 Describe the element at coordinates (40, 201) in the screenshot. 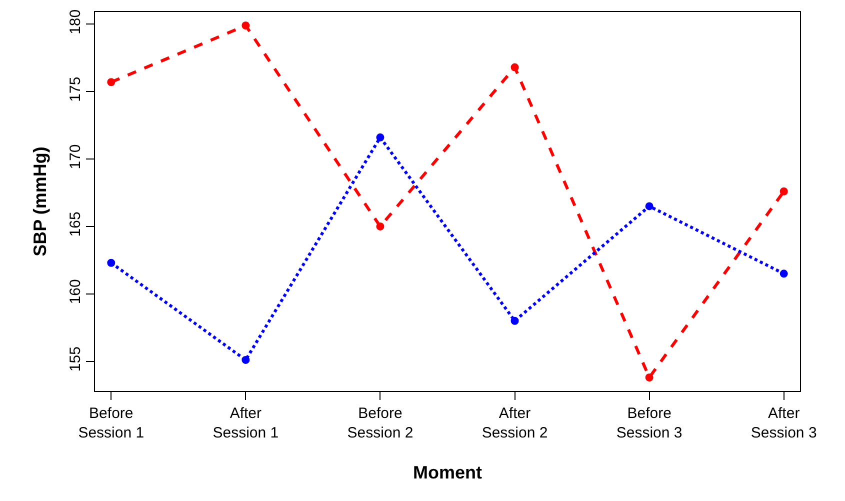

I see `y-axis-title: SBP (mmHg)` at that location.